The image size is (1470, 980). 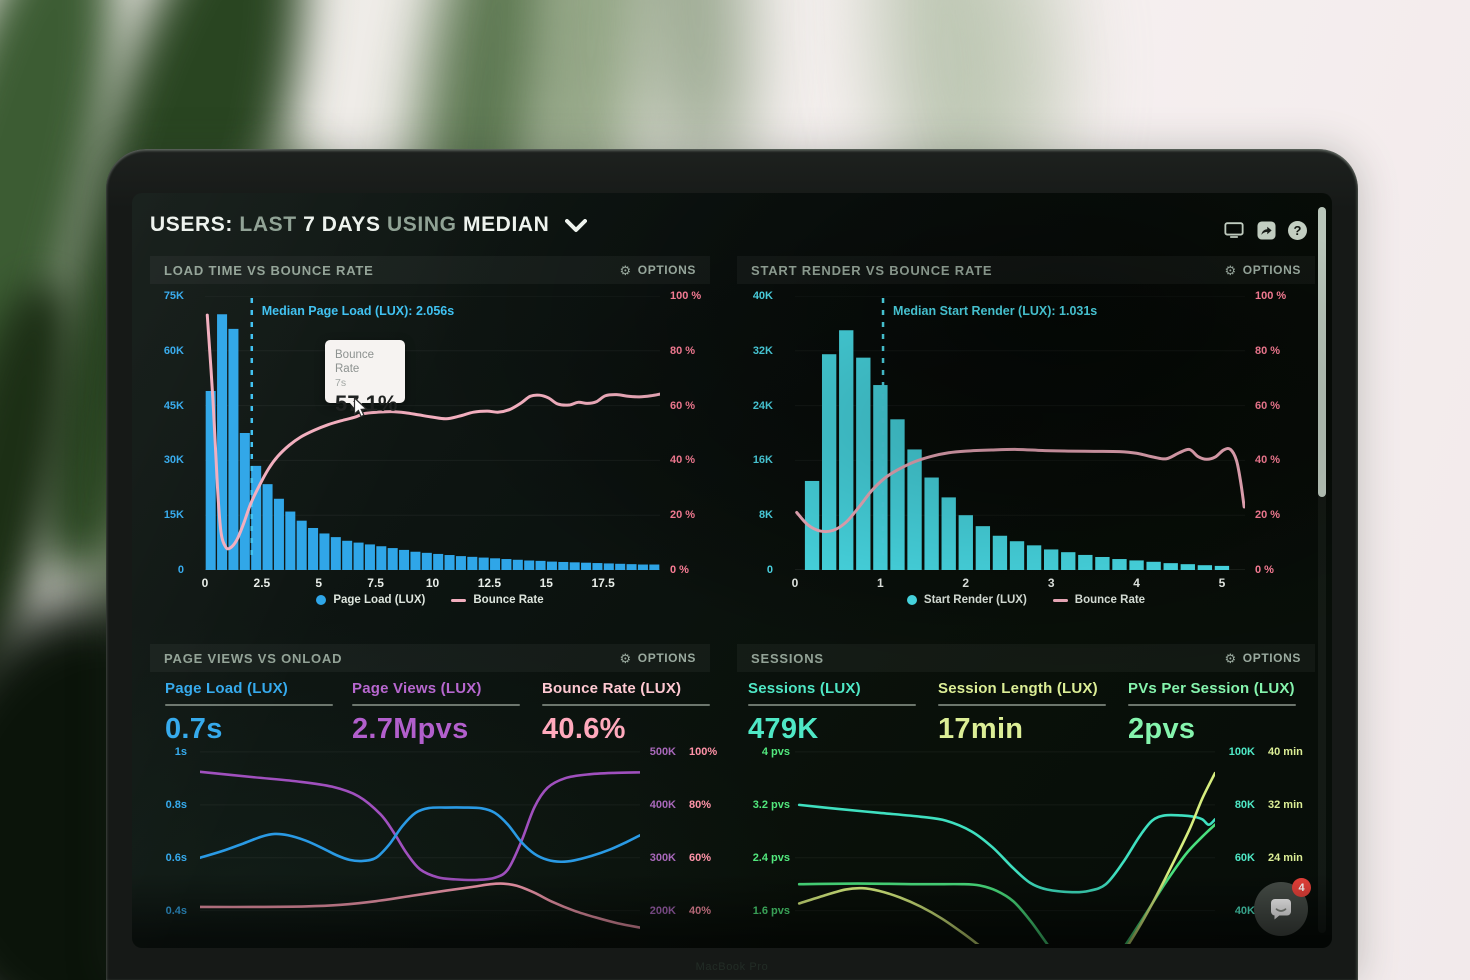 I want to click on legend-label: Bounce Rate, so click(x=508, y=600).